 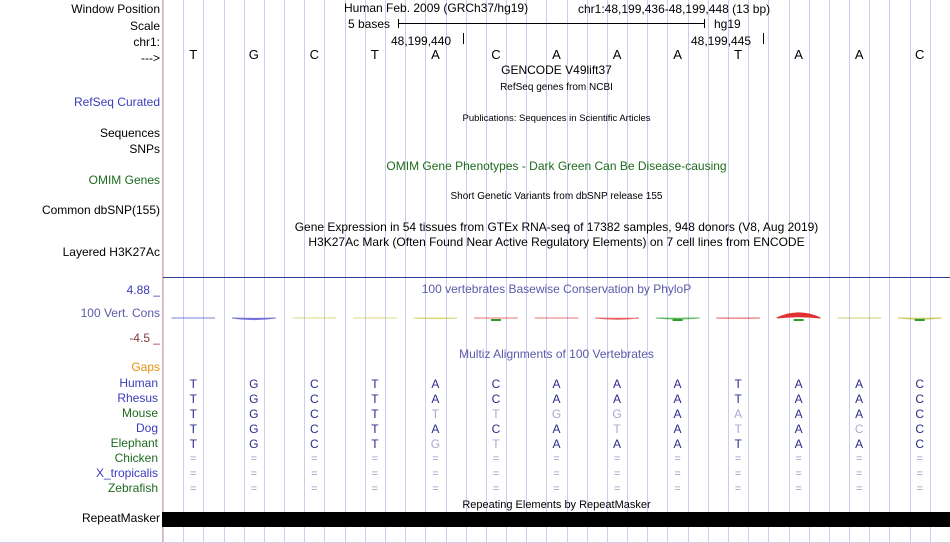 I want to click on label-scale: Scale, so click(x=144, y=26).